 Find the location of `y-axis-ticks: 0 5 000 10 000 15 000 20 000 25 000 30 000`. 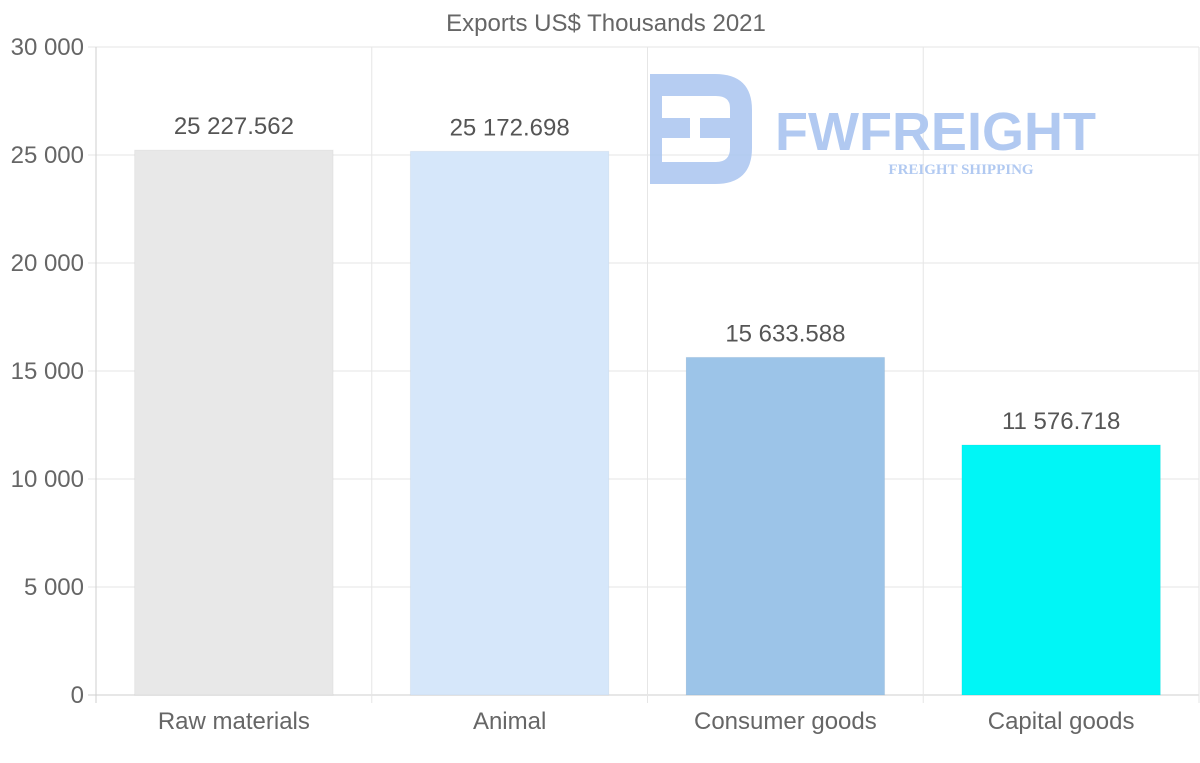

y-axis-ticks: 0 5 000 10 000 15 000 20 000 25 000 30 000 is located at coordinates (47, 371).